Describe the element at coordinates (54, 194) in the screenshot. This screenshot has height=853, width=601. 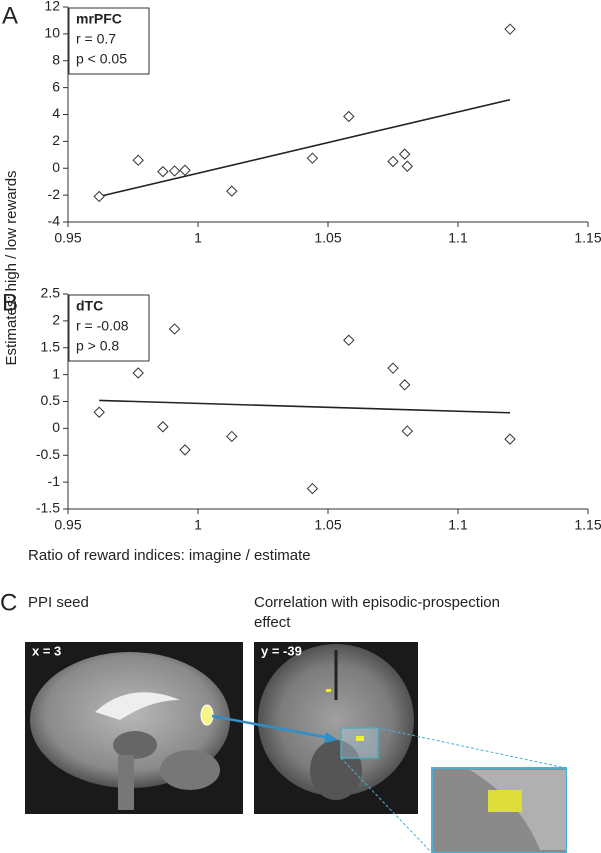
I see `y-tick-label: -2` at that location.